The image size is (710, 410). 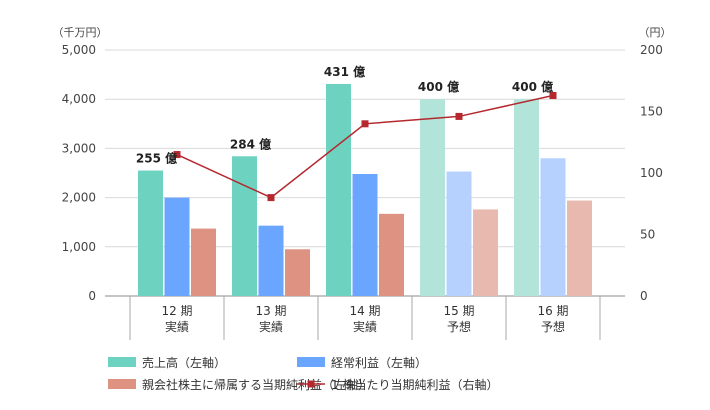 What do you see at coordinates (552, 311) in the screenshot?
I see `category-label: 16 期` at bounding box center [552, 311].